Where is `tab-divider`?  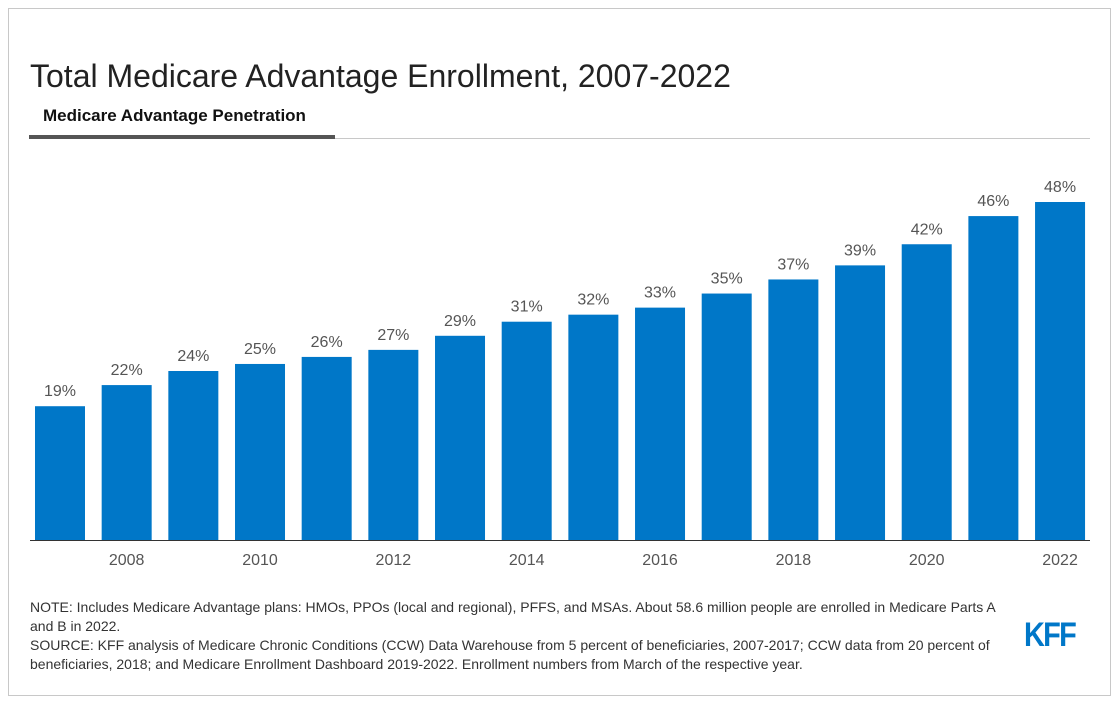
tab-divider is located at coordinates (560, 138).